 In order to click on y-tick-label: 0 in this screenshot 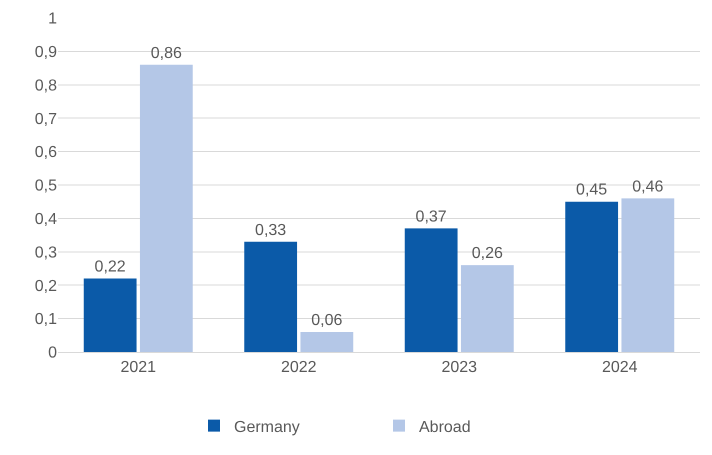, I will do `click(53, 353)`.